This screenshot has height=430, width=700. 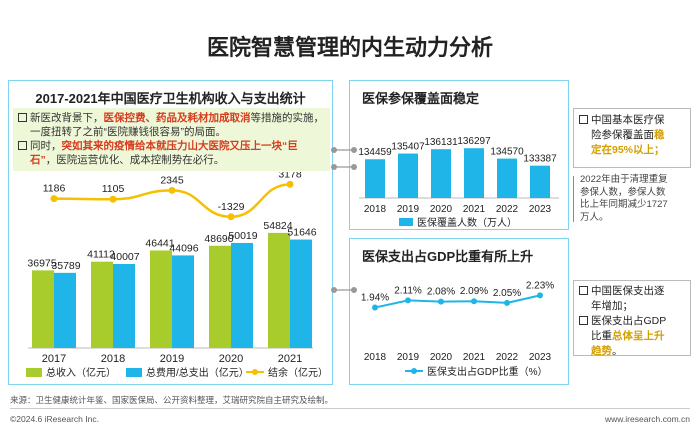 I want to click on legend-surplus-label: 结余（亿元）, so click(x=298, y=372).